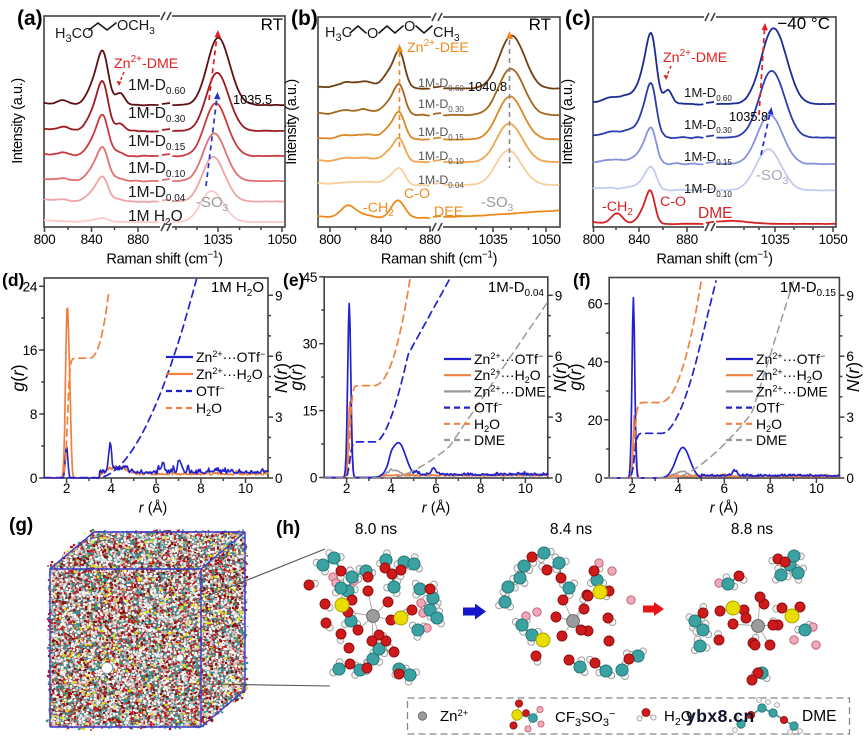  What do you see at coordinates (748, 116) in the screenshot?
I see `svg-text: 1035.8` at bounding box center [748, 116].